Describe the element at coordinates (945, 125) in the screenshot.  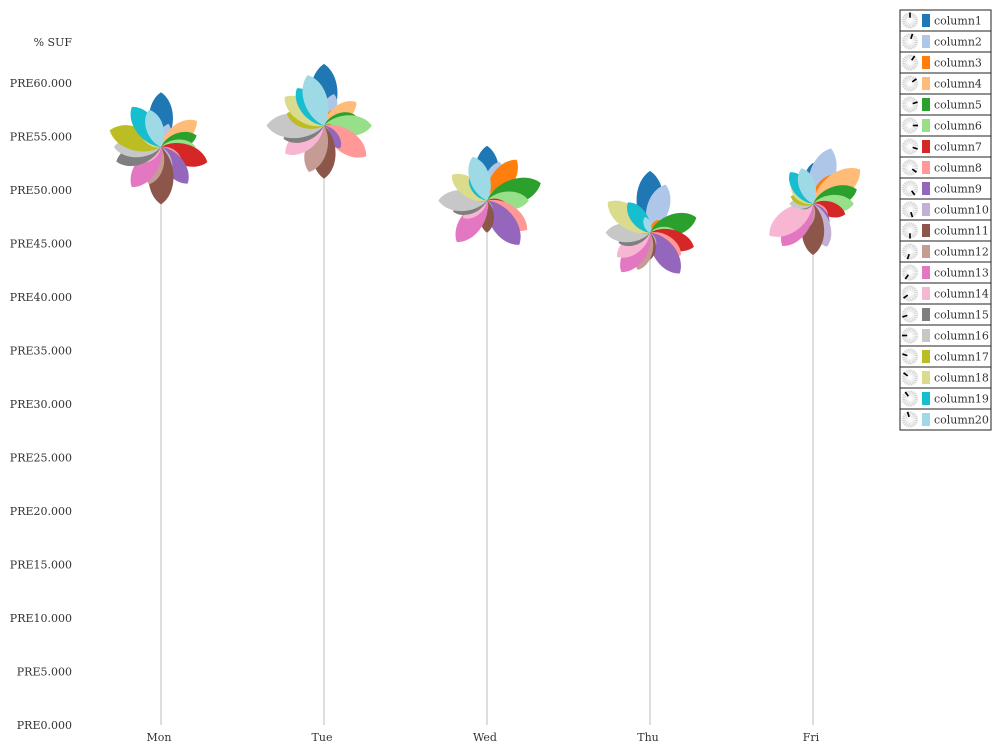
I see `legend-item-column6: column6` at that location.